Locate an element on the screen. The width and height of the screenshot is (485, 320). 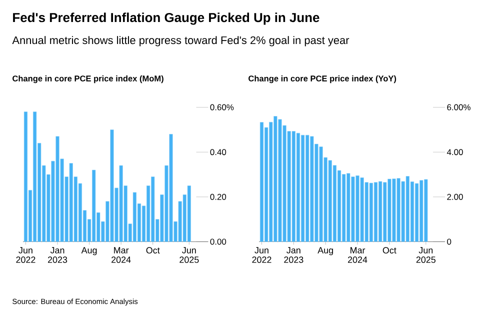
y-tick-label: 0 is located at coordinates (449, 241).